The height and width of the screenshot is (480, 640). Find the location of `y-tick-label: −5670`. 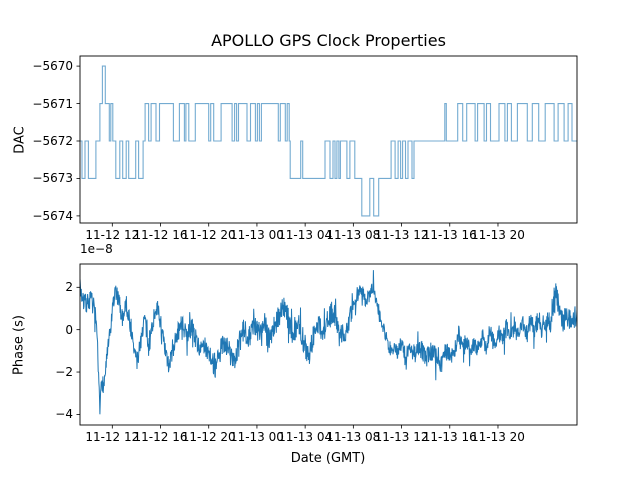

y-tick-label: −5670 is located at coordinates (52, 66).